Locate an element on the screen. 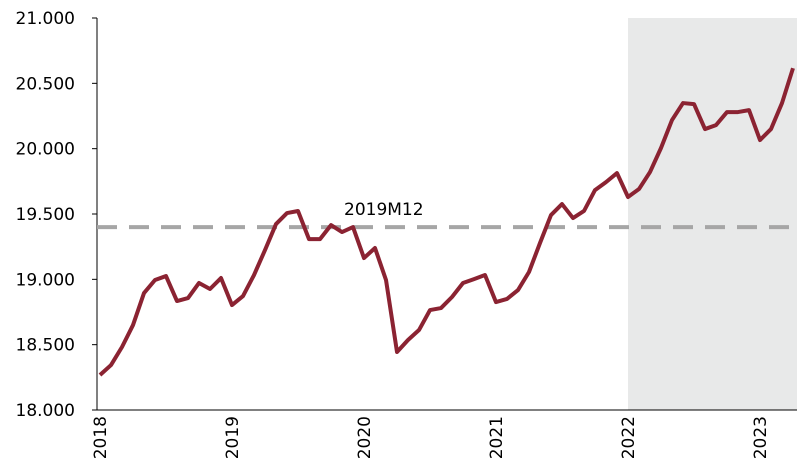 Image resolution: width=797 pixels, height=476 pixels. y-tick-label: 20.000 is located at coordinates (45, 150).